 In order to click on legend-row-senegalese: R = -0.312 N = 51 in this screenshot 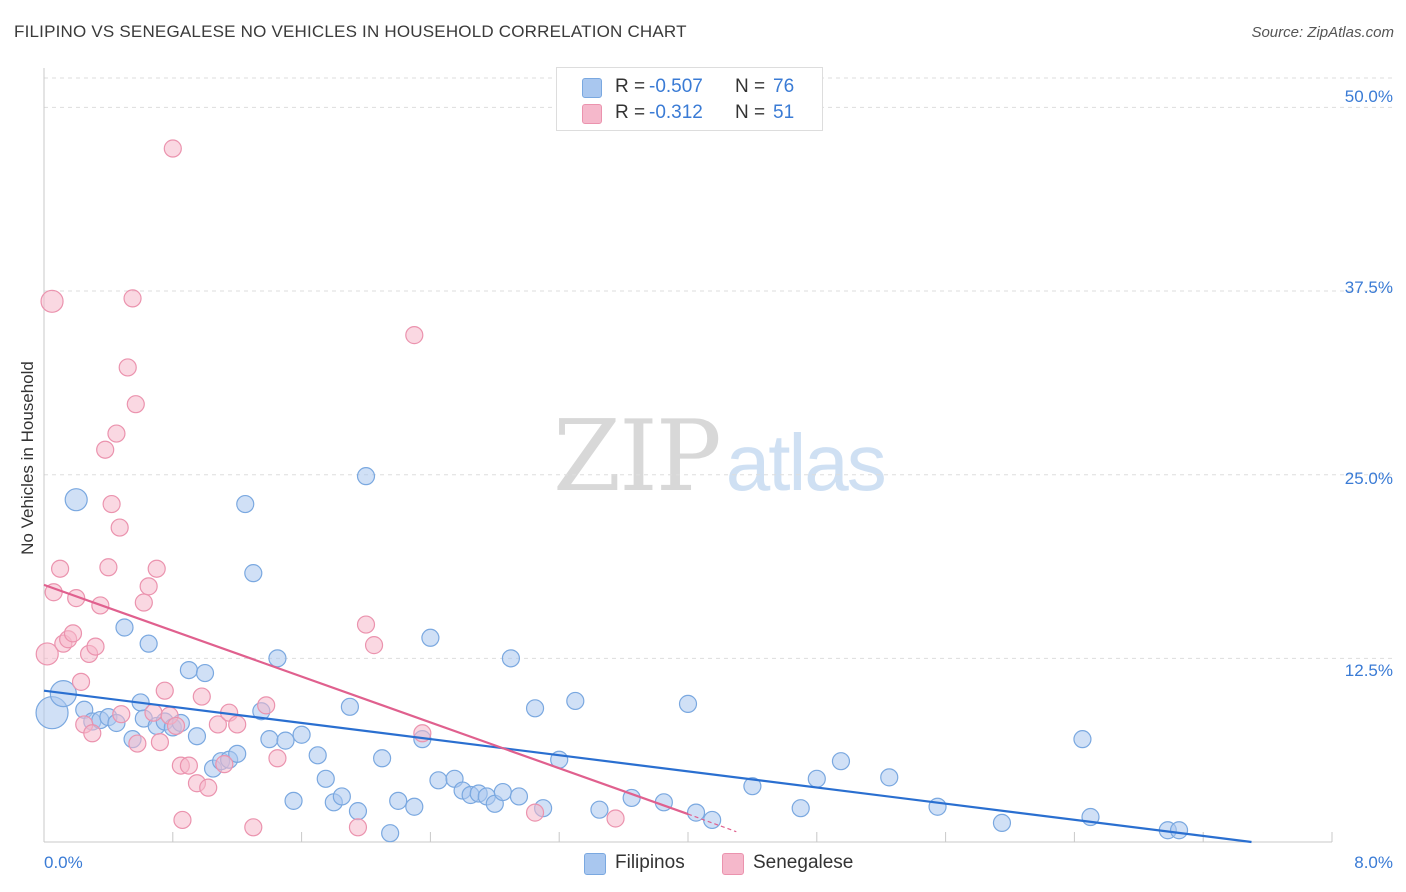, I will do `click(689, 114)`.